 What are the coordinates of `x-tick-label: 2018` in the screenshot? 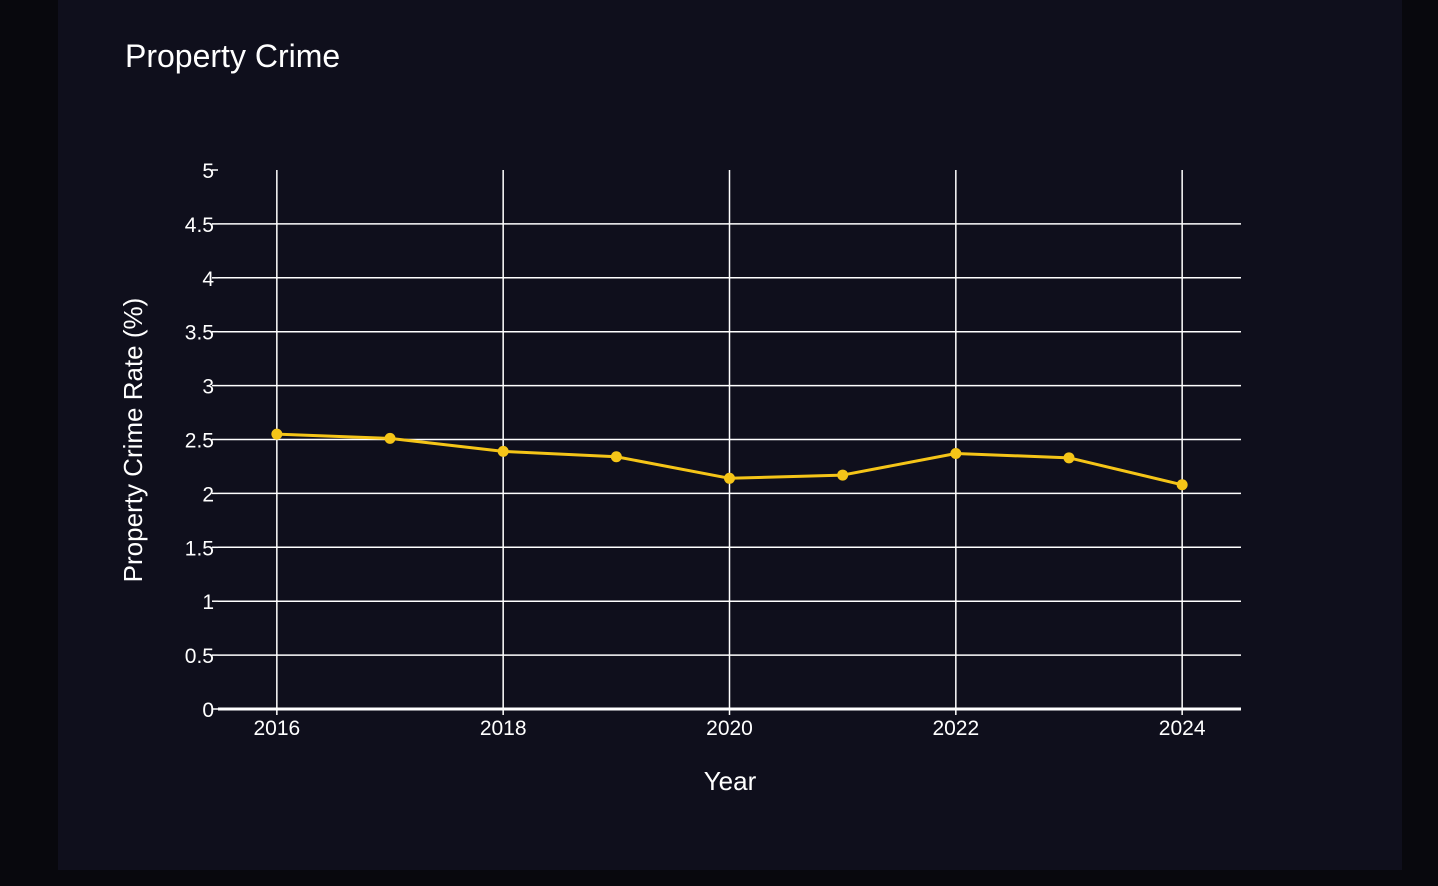 It's located at (503, 728).